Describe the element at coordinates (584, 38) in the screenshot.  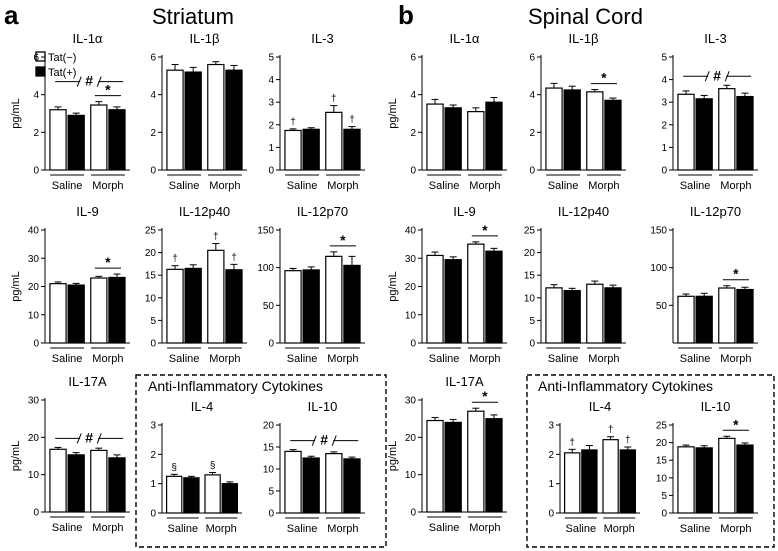
I see `chart-title: IL-1β` at that location.